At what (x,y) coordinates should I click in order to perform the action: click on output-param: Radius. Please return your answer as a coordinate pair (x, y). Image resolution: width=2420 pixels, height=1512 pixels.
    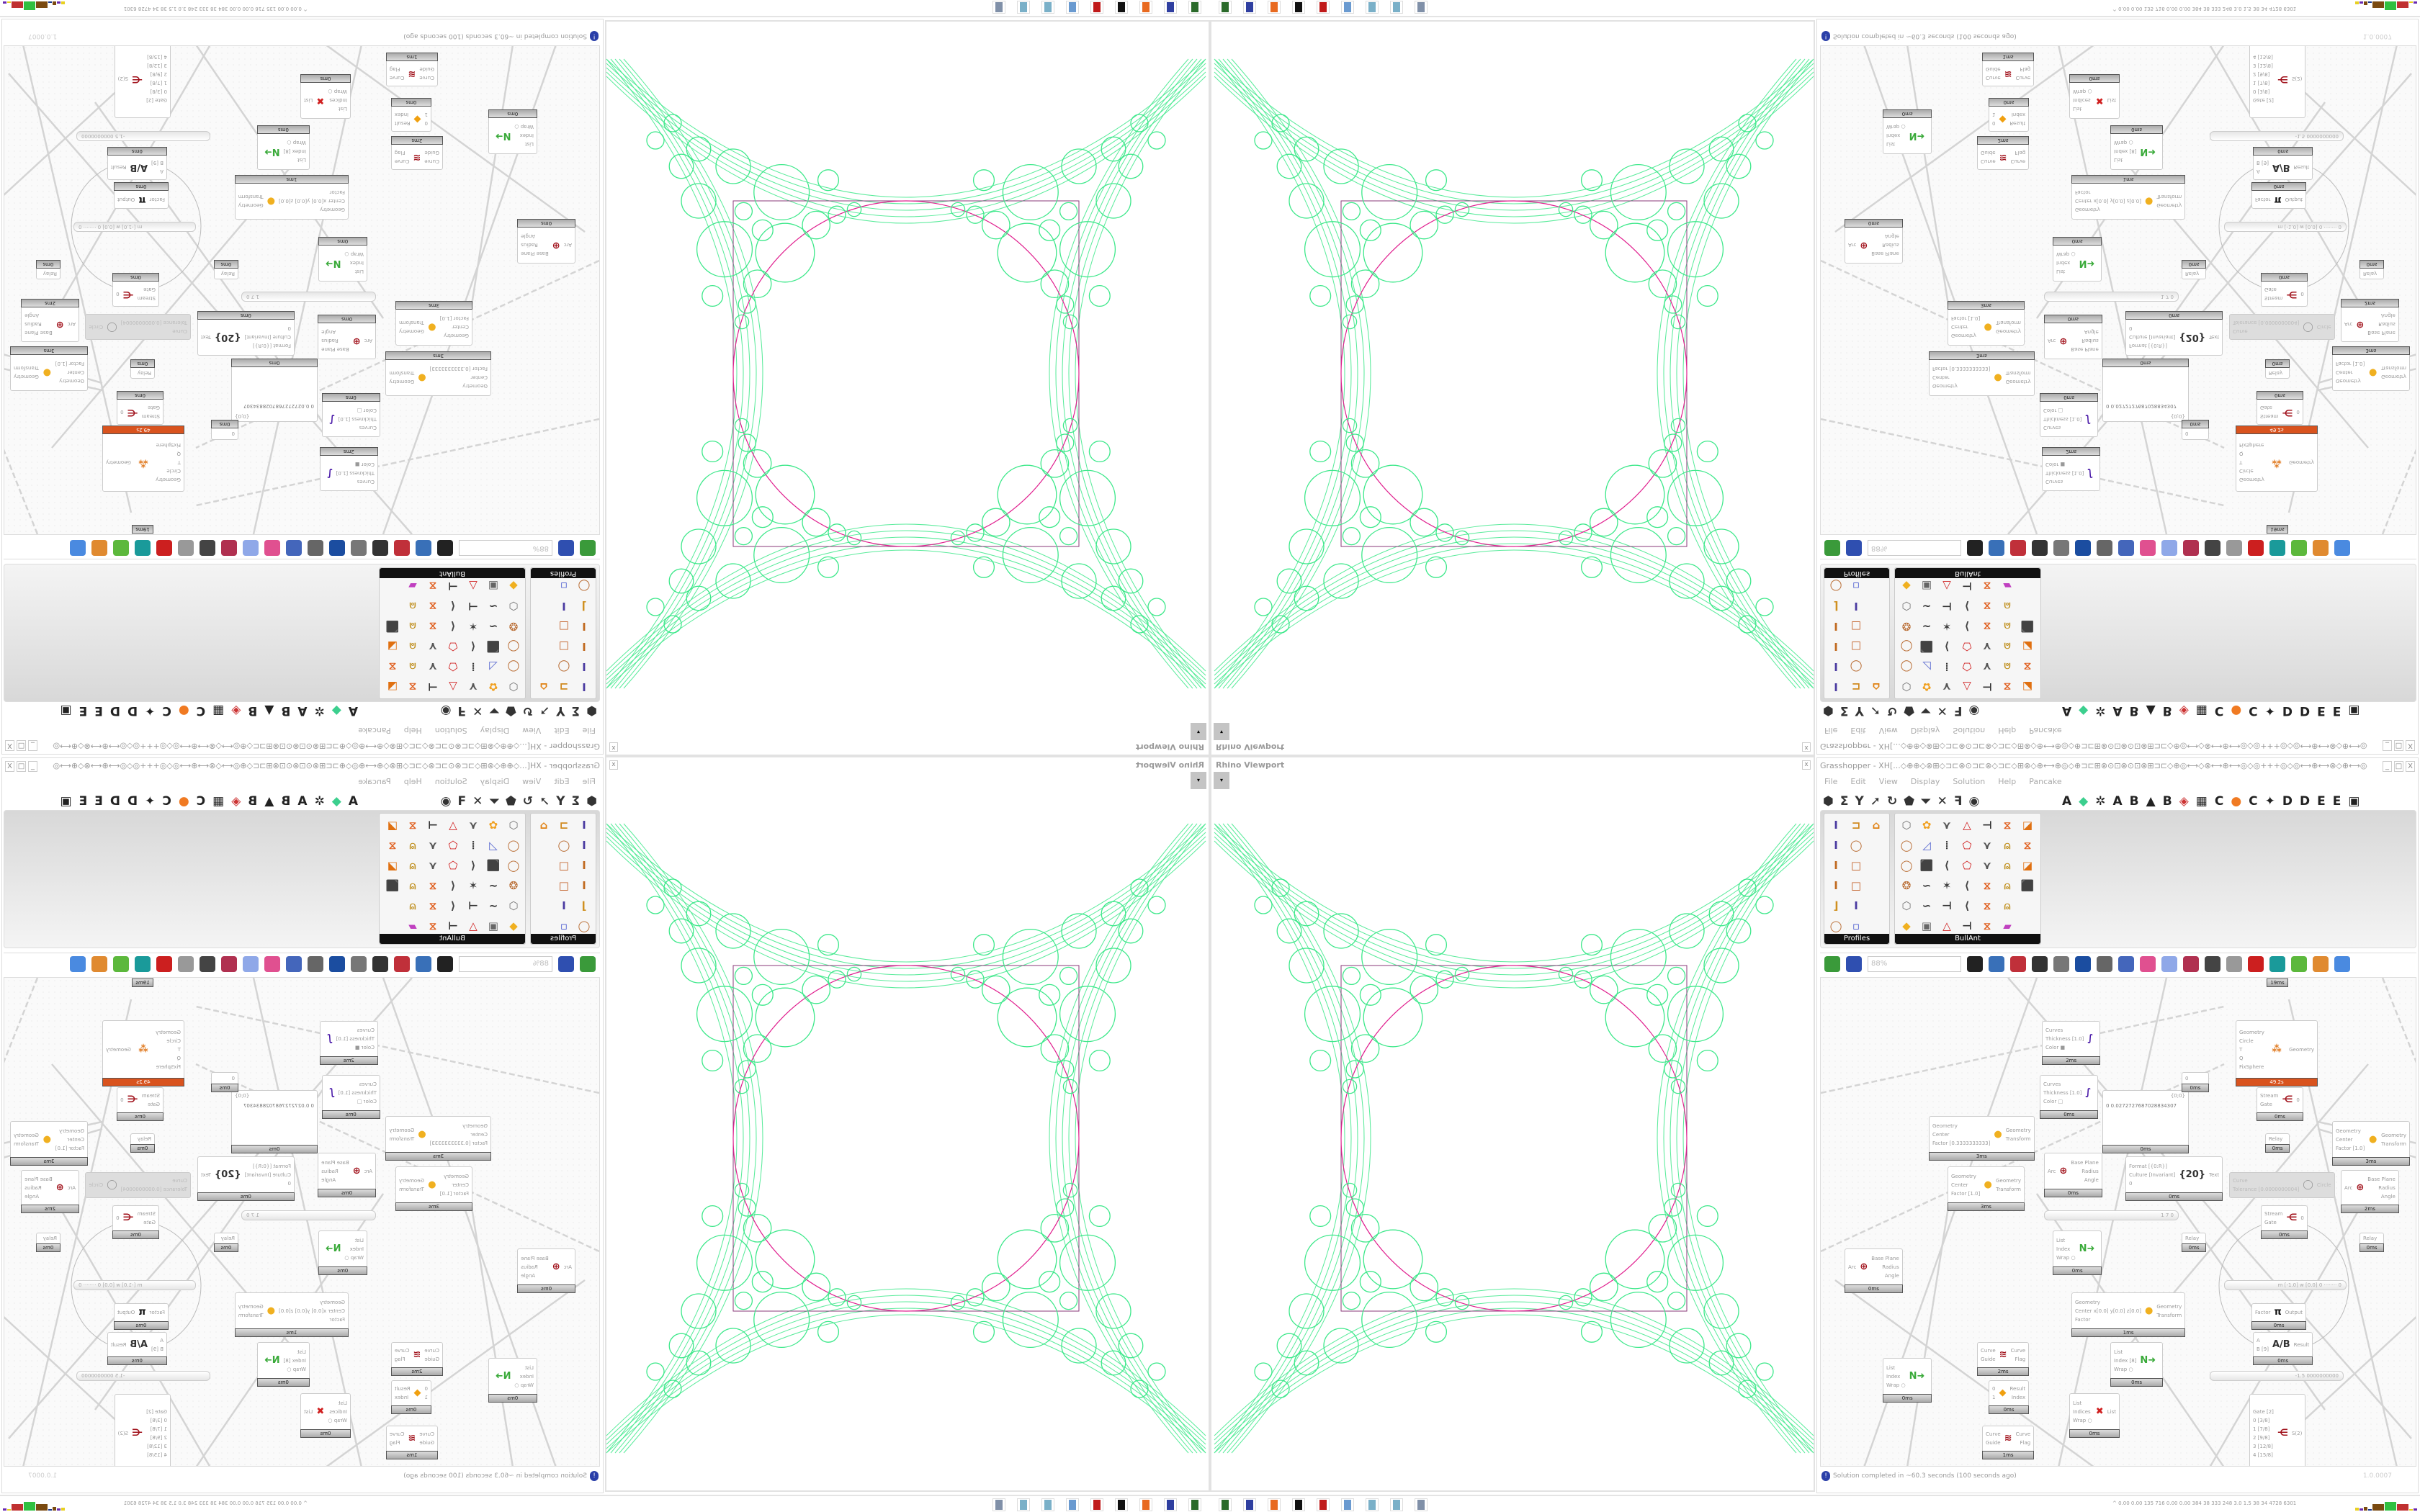
    Looking at the image, I should click on (529, 245).